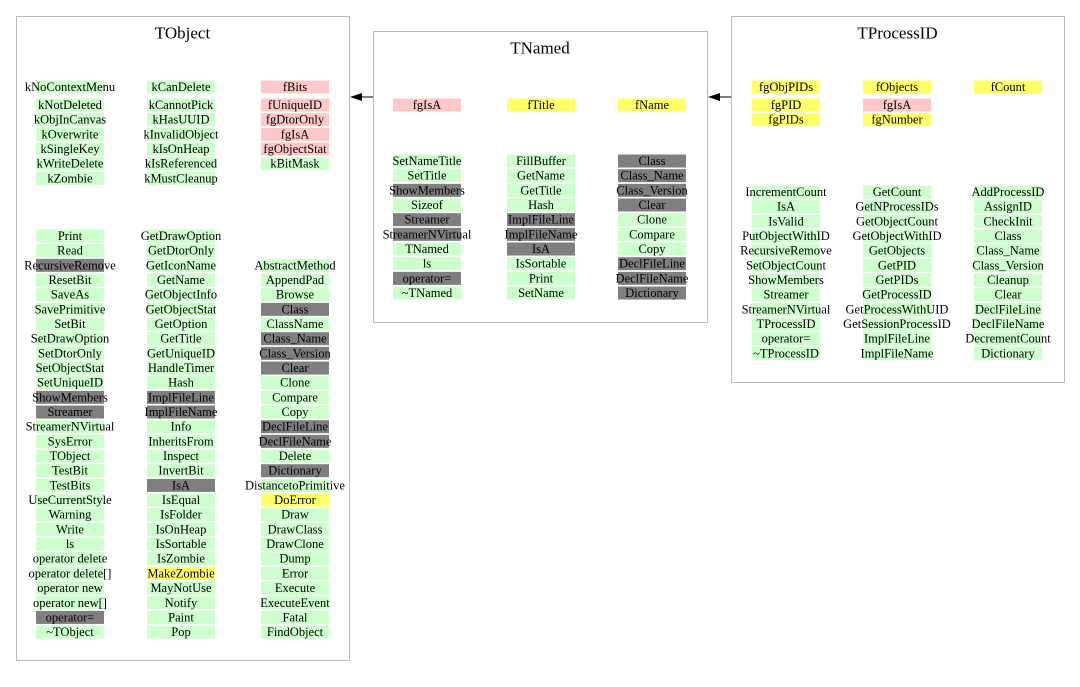 The height and width of the screenshot is (687, 1080). I want to click on member-label: operator delete, so click(70, 559).